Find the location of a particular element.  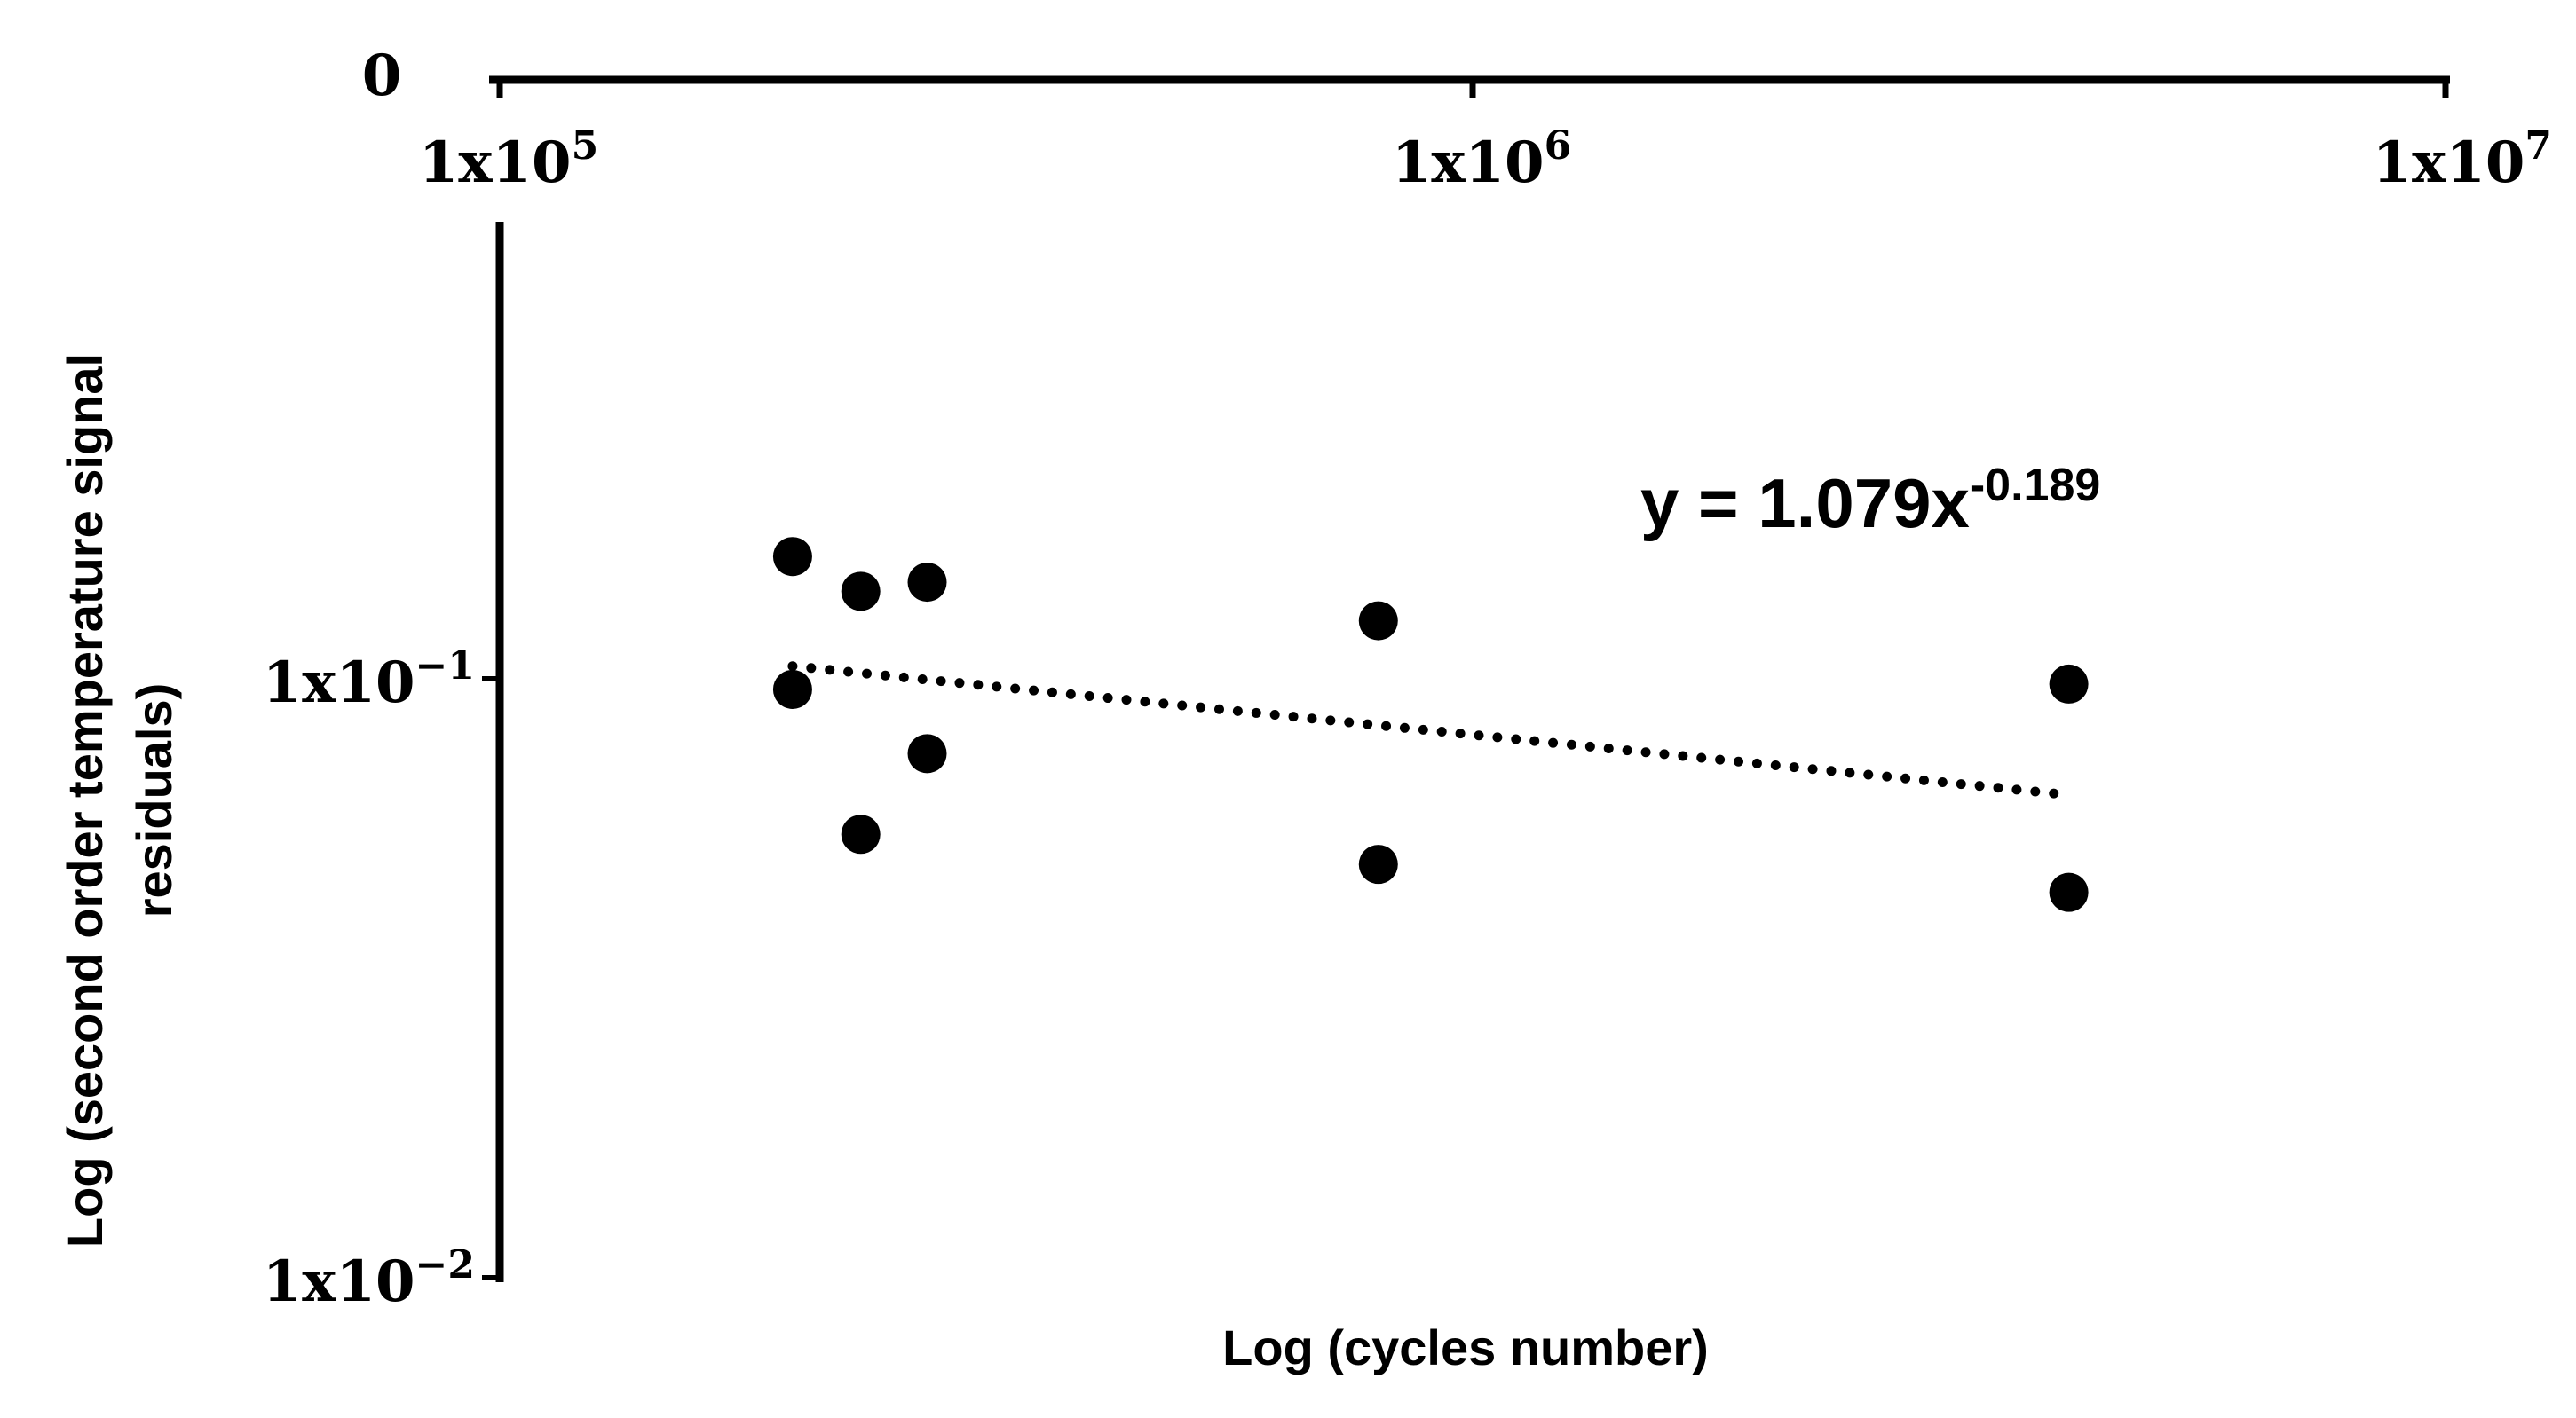

y-axis-title-line2: residuals) is located at coordinates (154, 801).